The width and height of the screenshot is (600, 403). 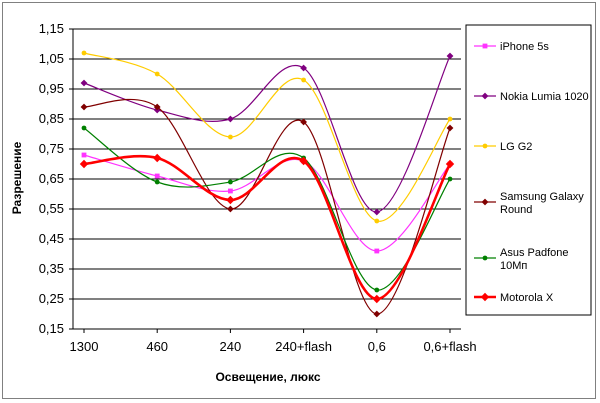 I want to click on x-tick-label: 460, so click(x=157, y=346).